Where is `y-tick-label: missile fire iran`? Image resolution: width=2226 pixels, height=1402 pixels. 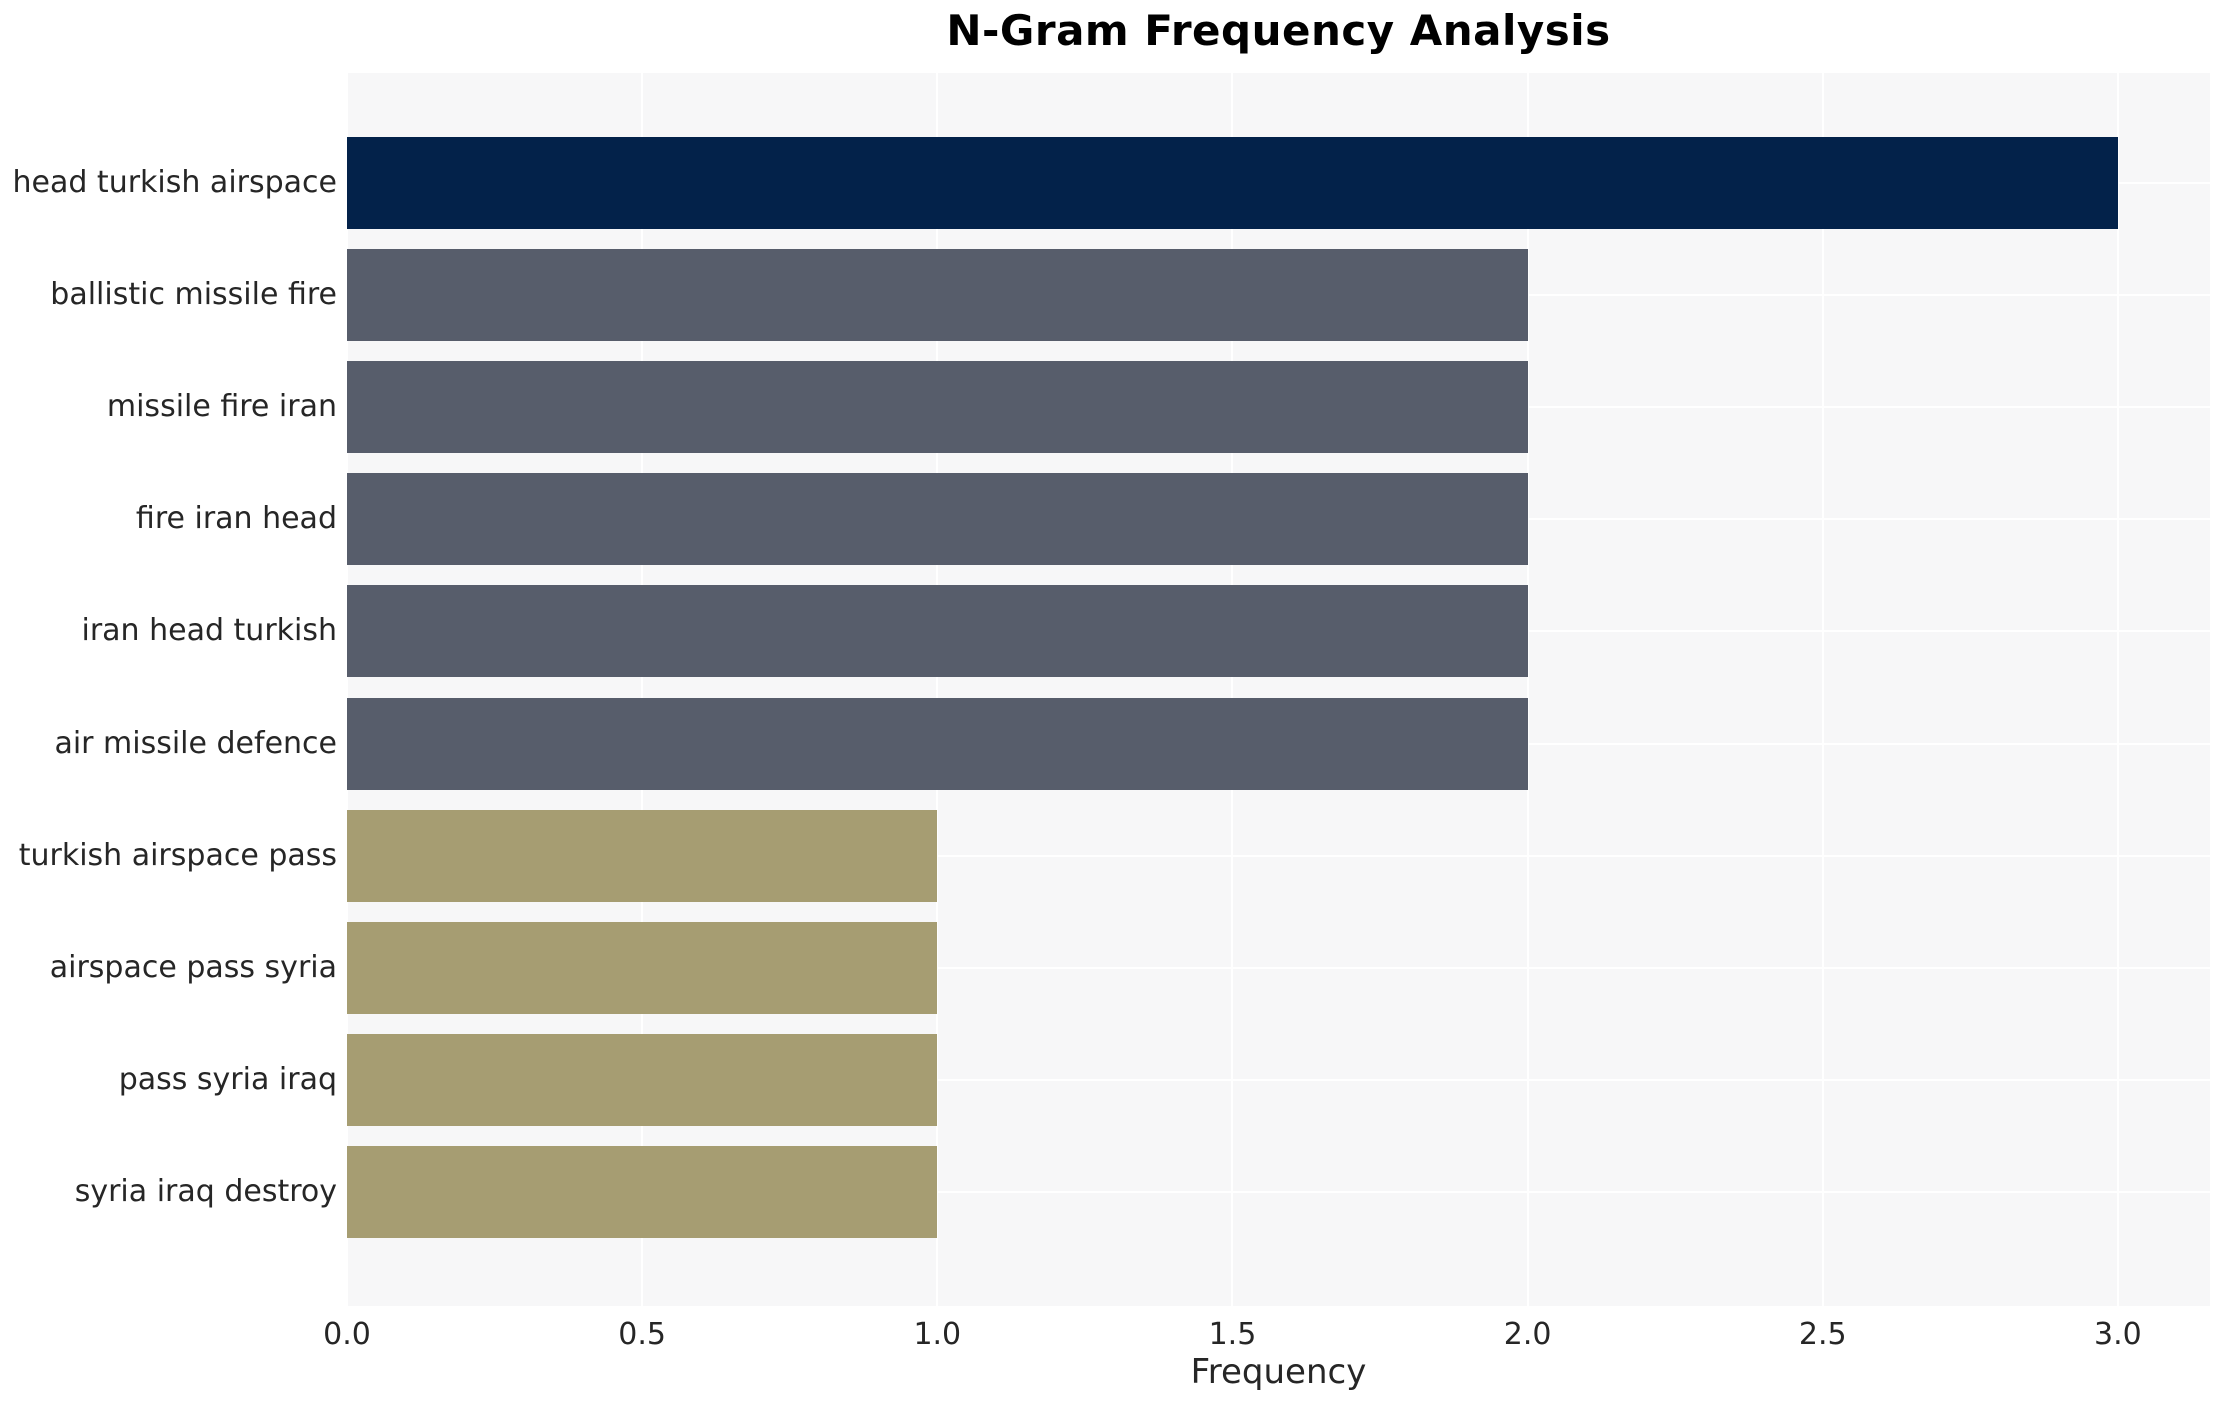 y-tick-label: missile fire iran is located at coordinates (221, 407).